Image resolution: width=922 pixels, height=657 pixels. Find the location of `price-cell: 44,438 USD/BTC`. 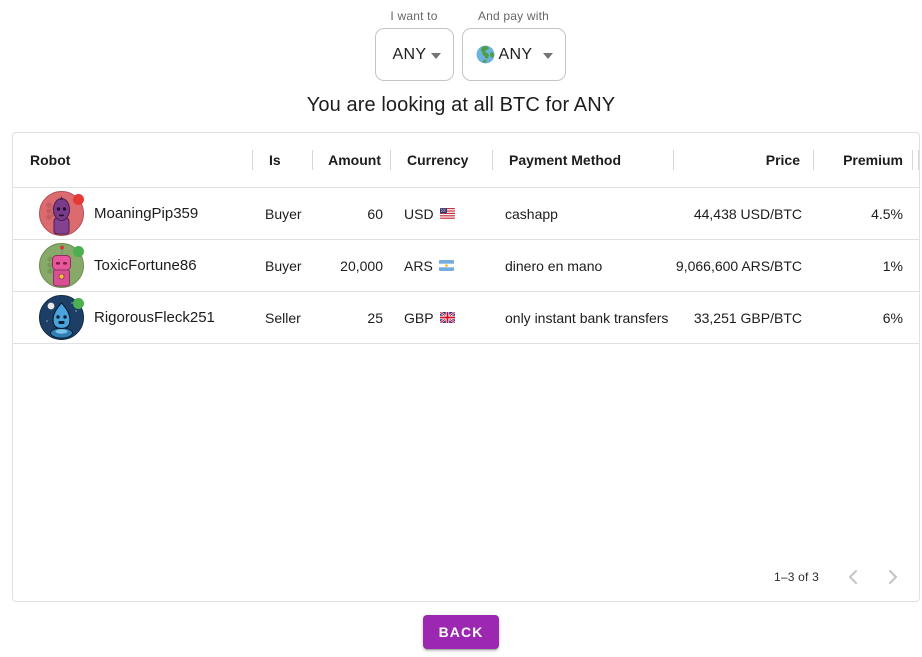

price-cell: 44,438 USD/BTC is located at coordinates (747, 213).